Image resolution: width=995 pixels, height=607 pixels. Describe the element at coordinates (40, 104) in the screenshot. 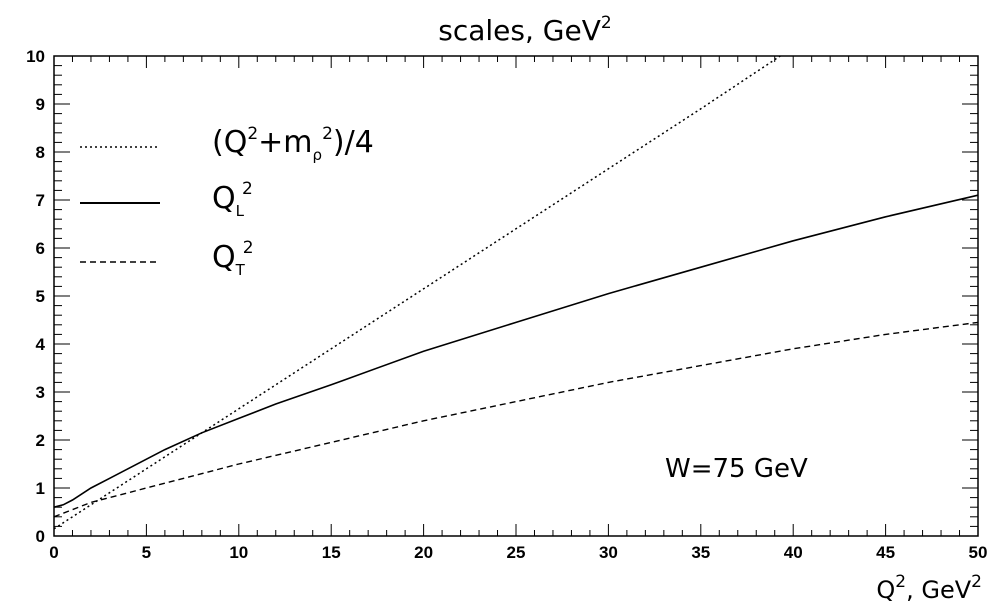

I see `y-tick-label: 9` at that location.